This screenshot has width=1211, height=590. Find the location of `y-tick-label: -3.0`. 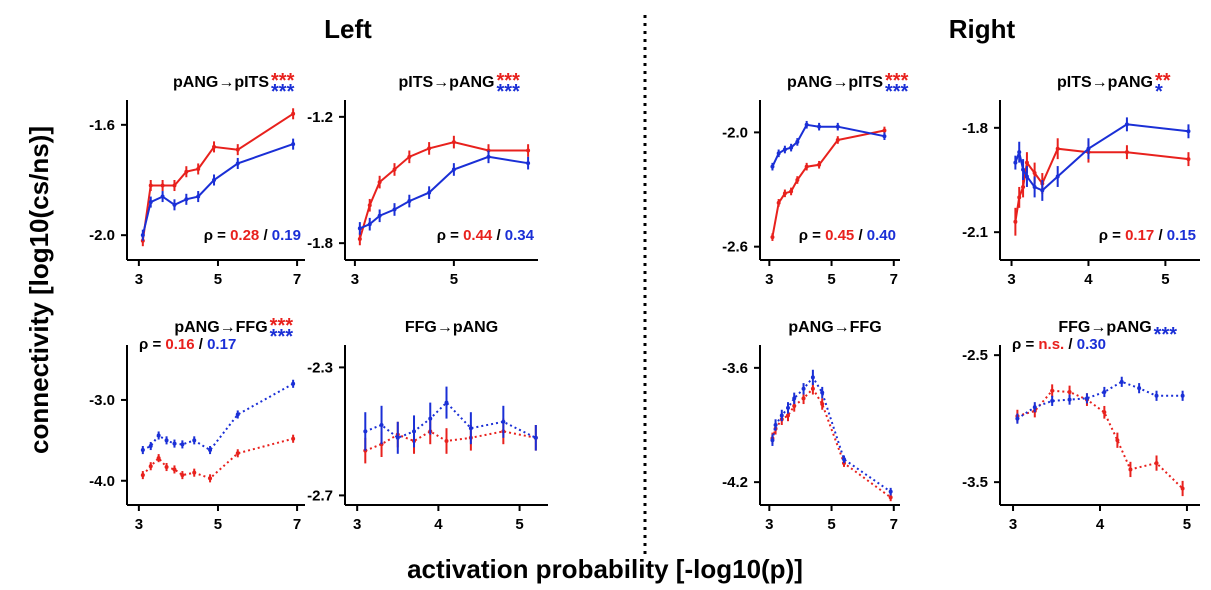

y-tick-label: -3.0 is located at coordinates (102, 400).